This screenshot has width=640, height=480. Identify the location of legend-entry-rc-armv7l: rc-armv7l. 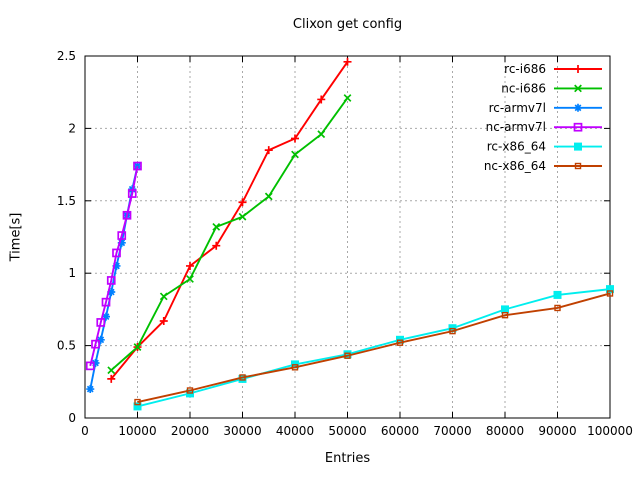
(545, 108).